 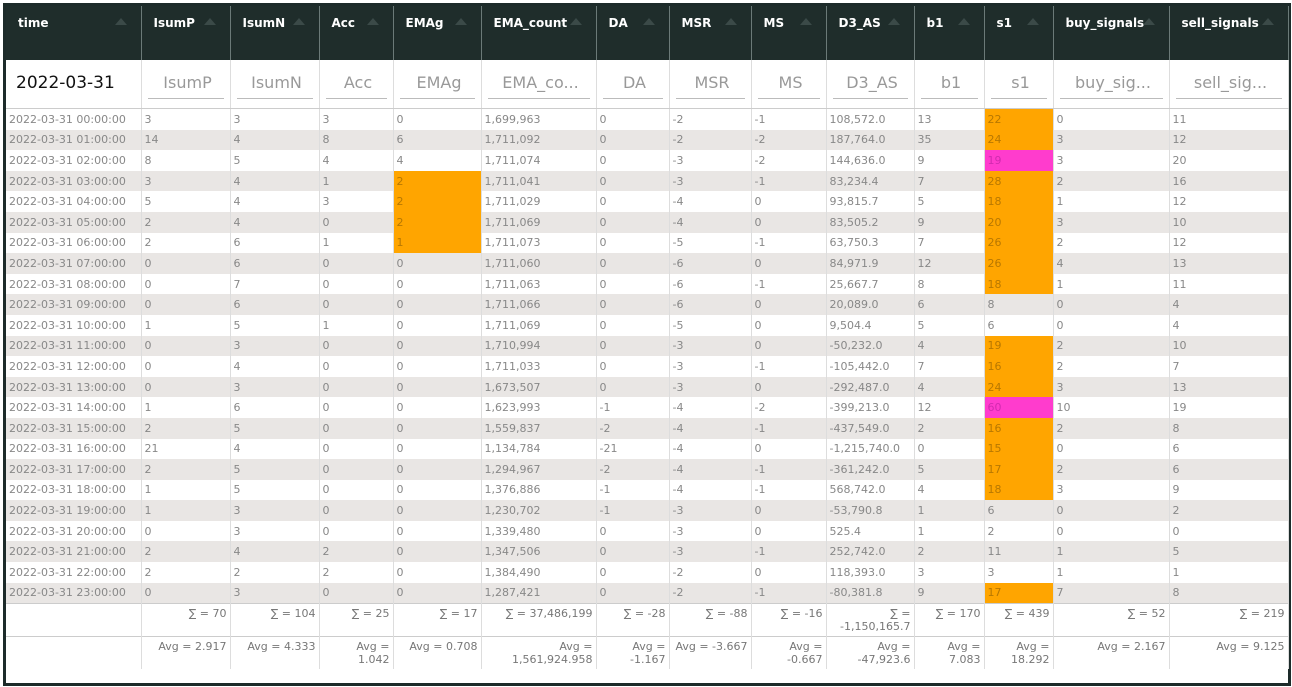 I want to click on table-cell: 2022-03-31 17:00:00, so click(x=74, y=469).